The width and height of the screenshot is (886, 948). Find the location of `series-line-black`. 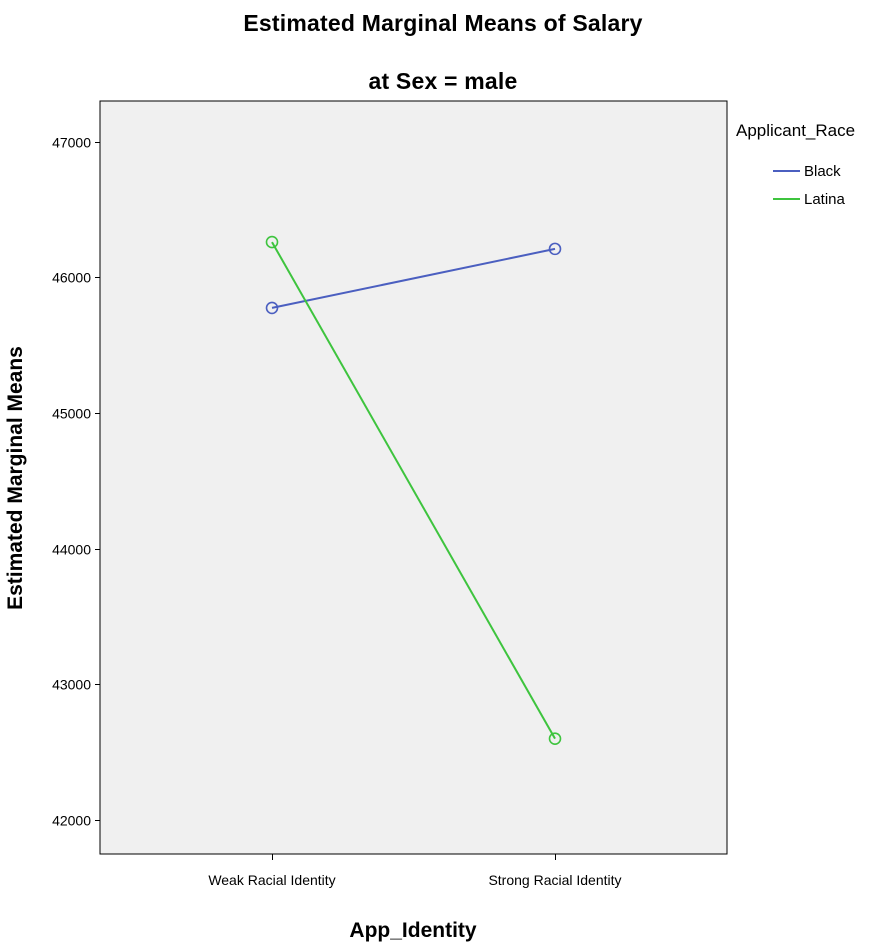

series-line-black is located at coordinates (413, 278).